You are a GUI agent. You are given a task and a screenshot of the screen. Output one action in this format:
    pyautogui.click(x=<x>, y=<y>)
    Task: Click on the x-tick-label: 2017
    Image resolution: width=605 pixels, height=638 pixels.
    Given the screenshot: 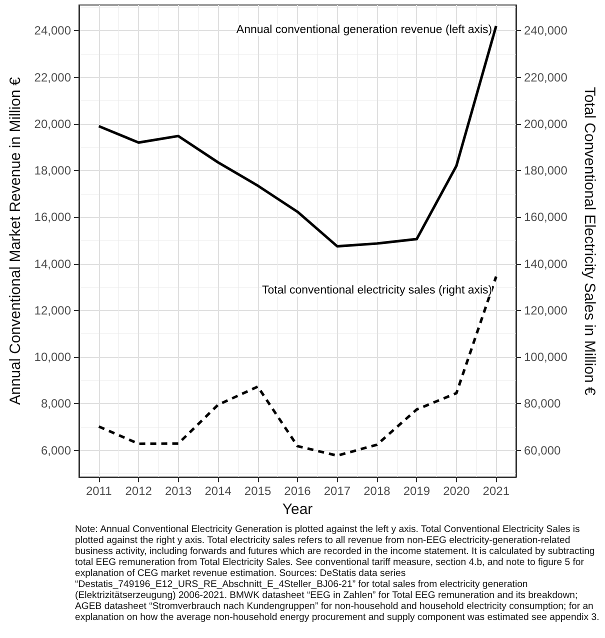 What is the action you would take?
    pyautogui.click(x=337, y=491)
    